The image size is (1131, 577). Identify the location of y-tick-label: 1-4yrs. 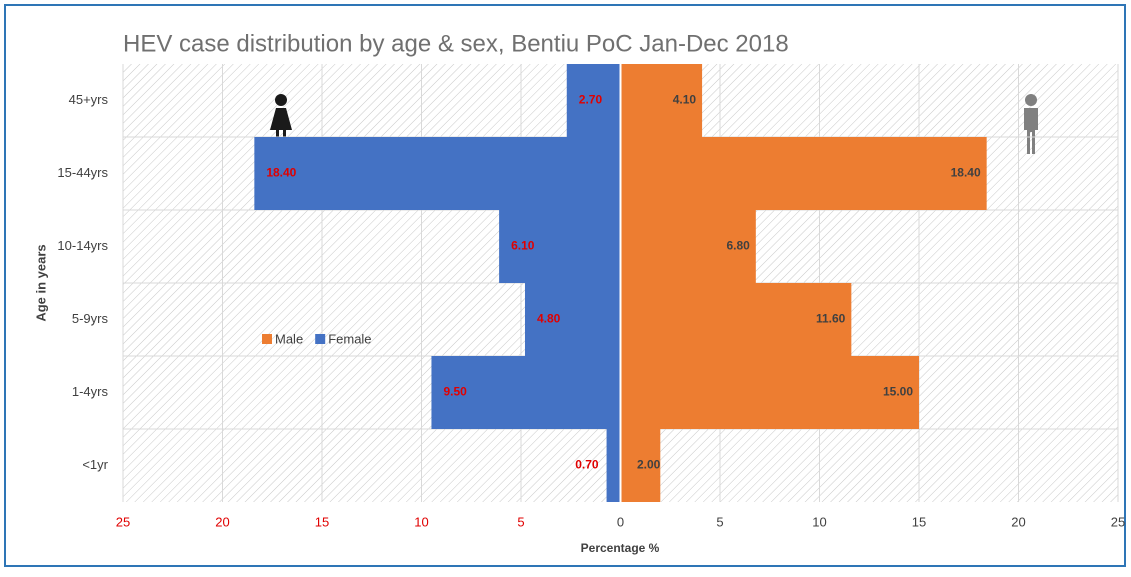
(90, 391).